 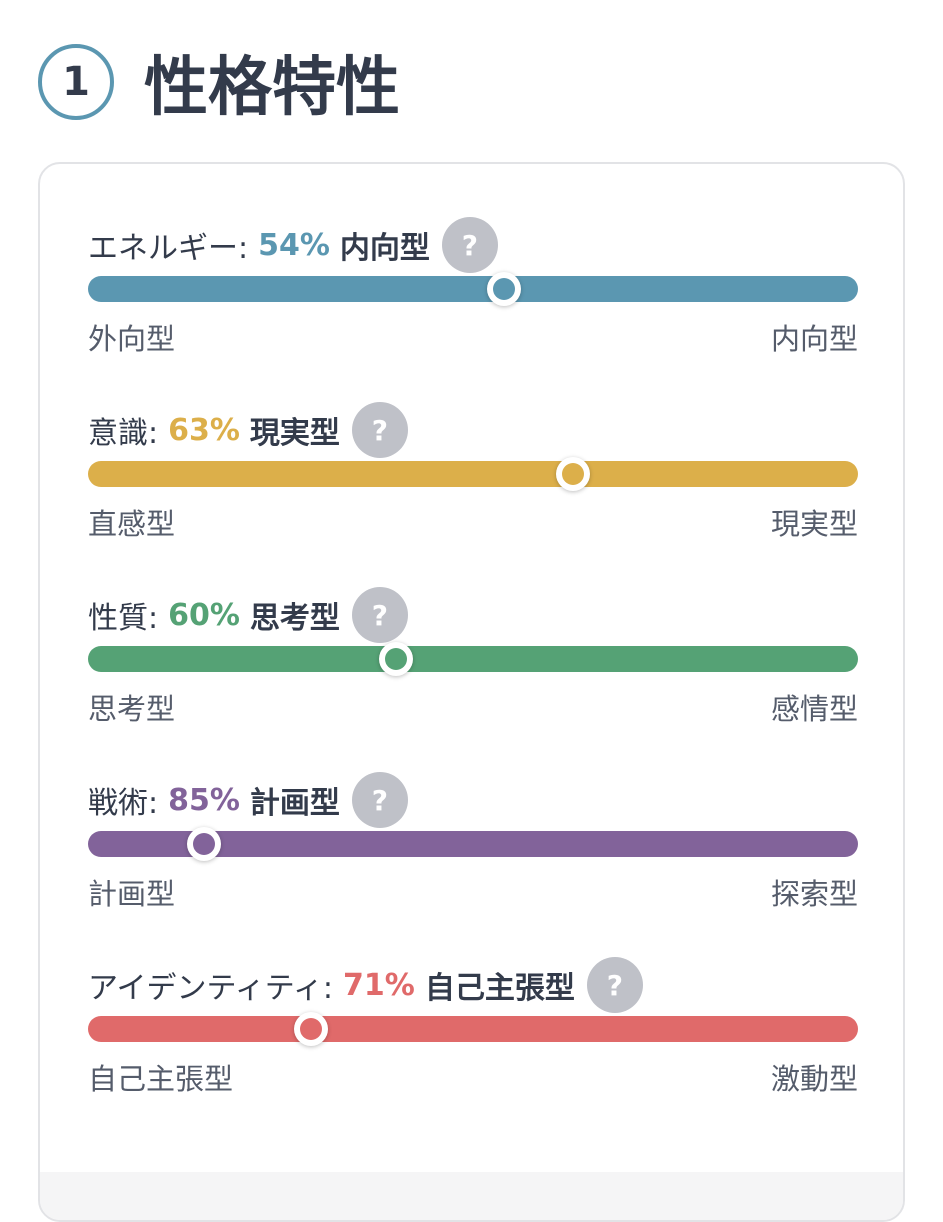 What do you see at coordinates (384, 248) in the screenshot?
I see `trait-type: 内向型` at bounding box center [384, 248].